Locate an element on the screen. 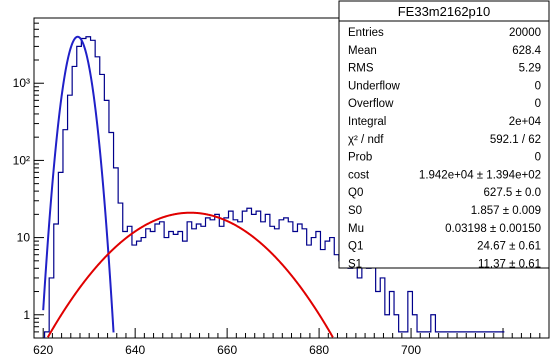  stats-row-value: 11.37 ± 0.61 is located at coordinates (509, 264).